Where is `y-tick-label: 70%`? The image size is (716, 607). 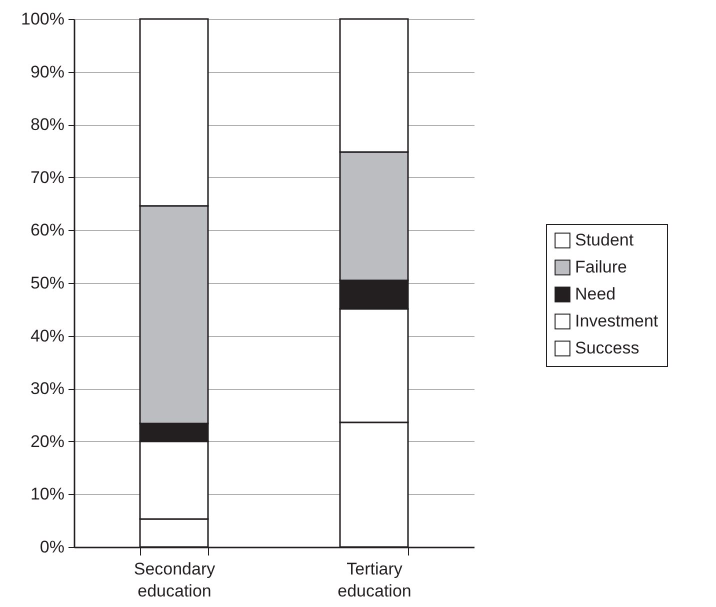 y-tick-label: 70% is located at coordinates (47, 177).